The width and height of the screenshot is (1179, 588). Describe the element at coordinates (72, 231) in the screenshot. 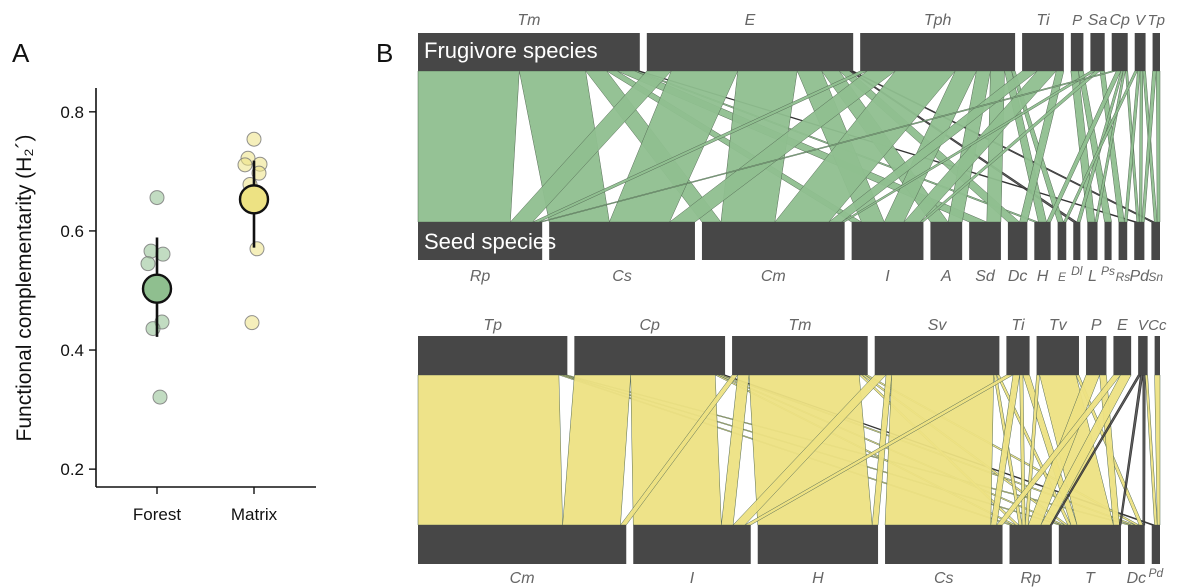

I see `y-tick-label: 0.6` at that location.